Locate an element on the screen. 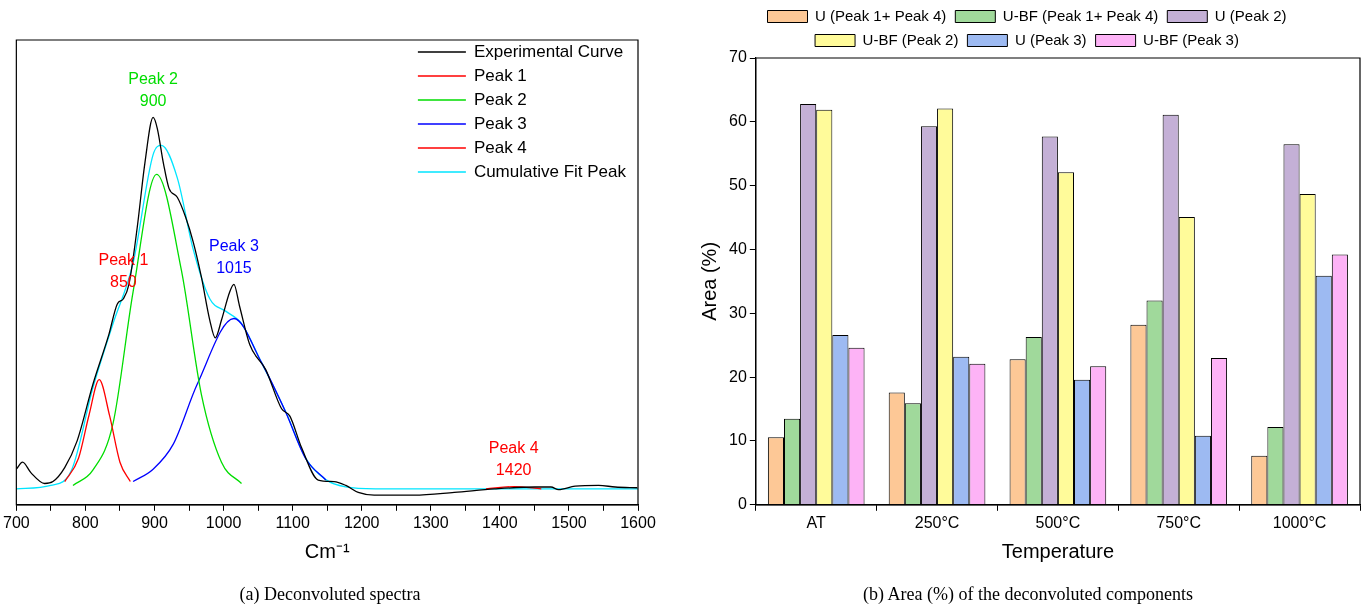 This screenshot has width=1366, height=614. legend-label: U-BF (Peak 1+ Peak 4) is located at coordinates (1080, 15).